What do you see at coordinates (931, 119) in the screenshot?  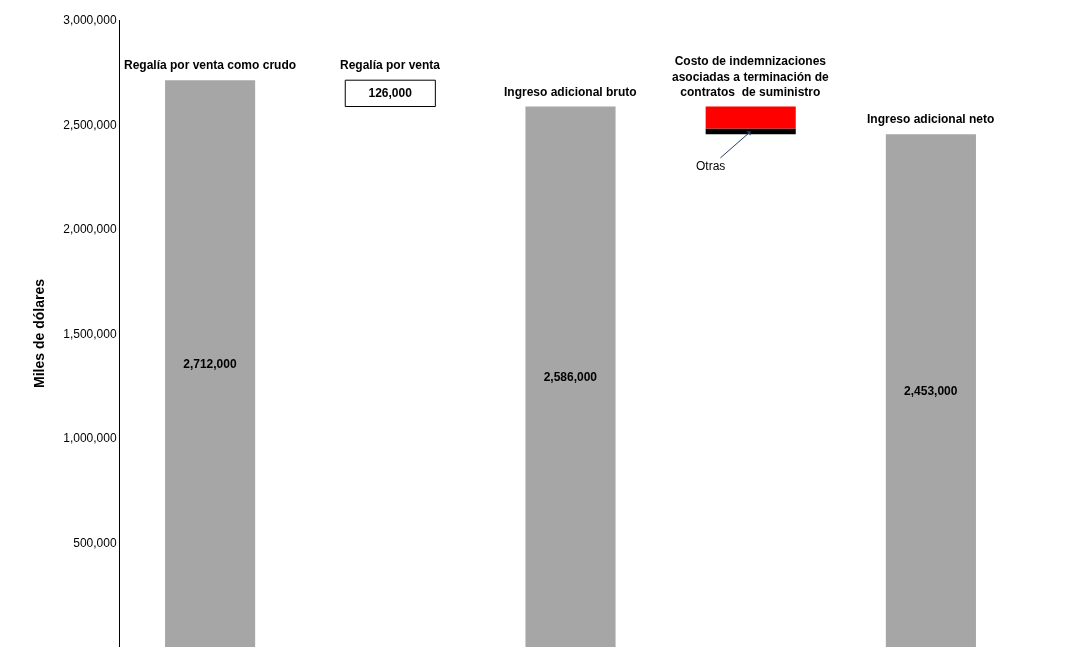 I see `x-tick-label: Ingreso adicional neto` at bounding box center [931, 119].